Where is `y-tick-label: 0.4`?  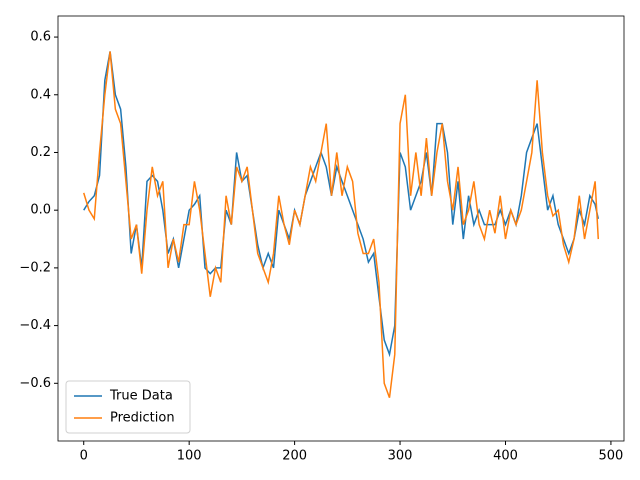
y-tick-label: 0.4 is located at coordinates (40, 94).